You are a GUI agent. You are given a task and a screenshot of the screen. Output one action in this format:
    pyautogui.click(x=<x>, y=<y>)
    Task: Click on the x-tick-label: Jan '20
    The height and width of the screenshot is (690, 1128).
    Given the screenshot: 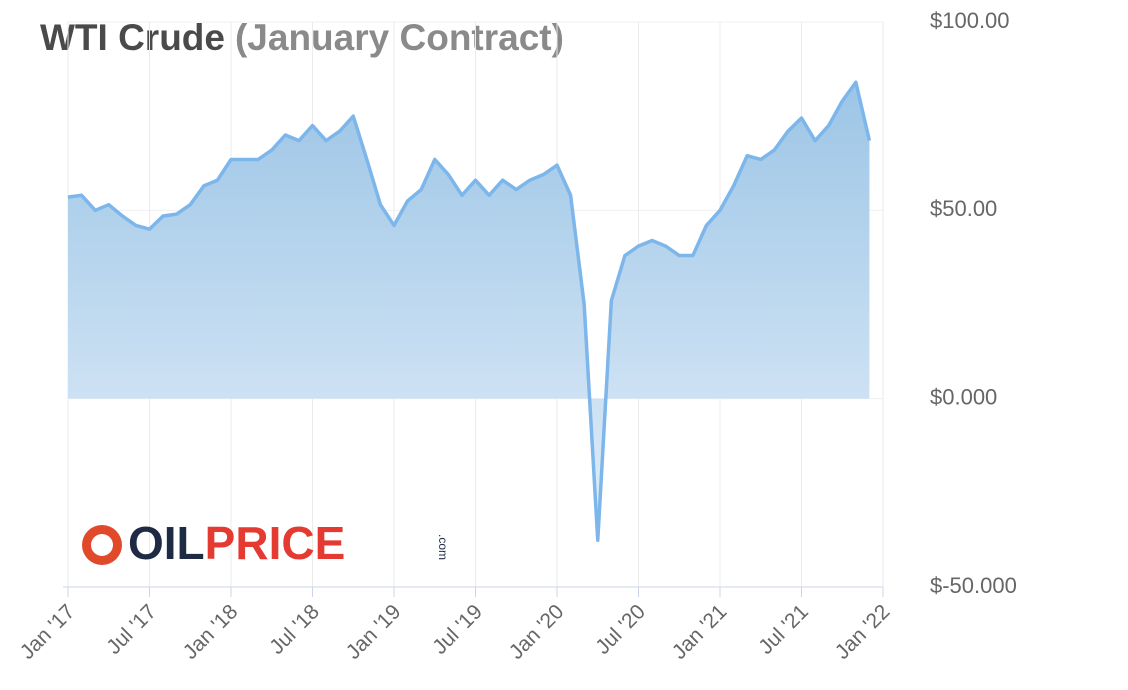 What is the action you would take?
    pyautogui.click(x=537, y=632)
    